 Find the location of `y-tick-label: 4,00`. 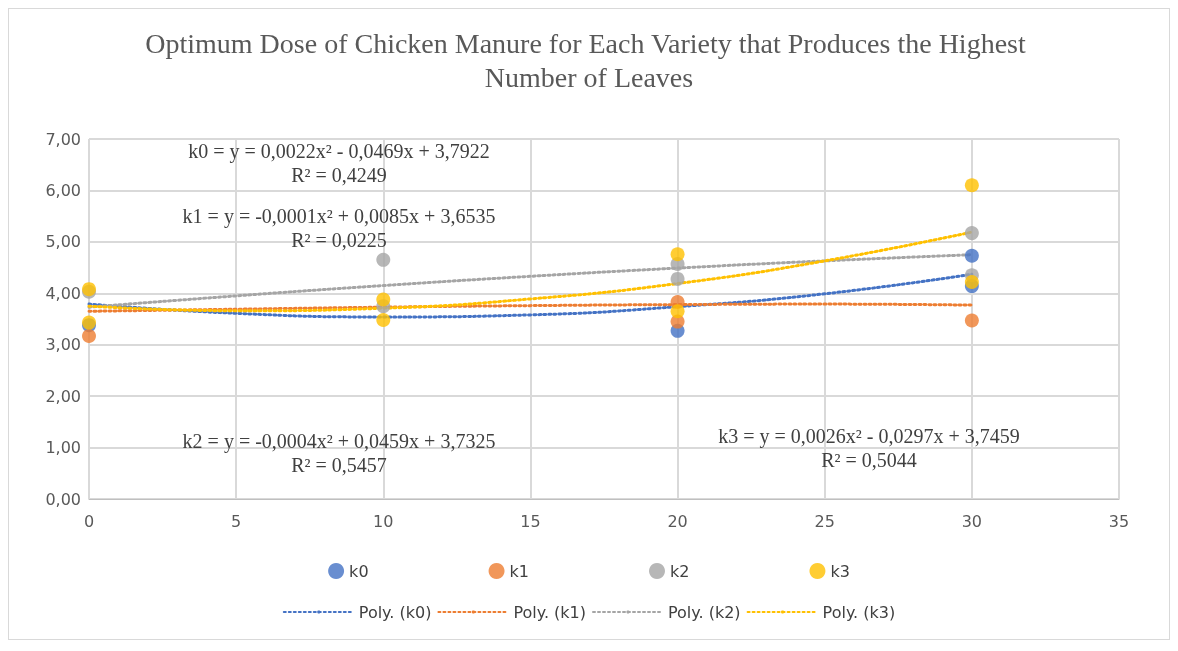

y-tick-label: 4,00 is located at coordinates (63, 293).